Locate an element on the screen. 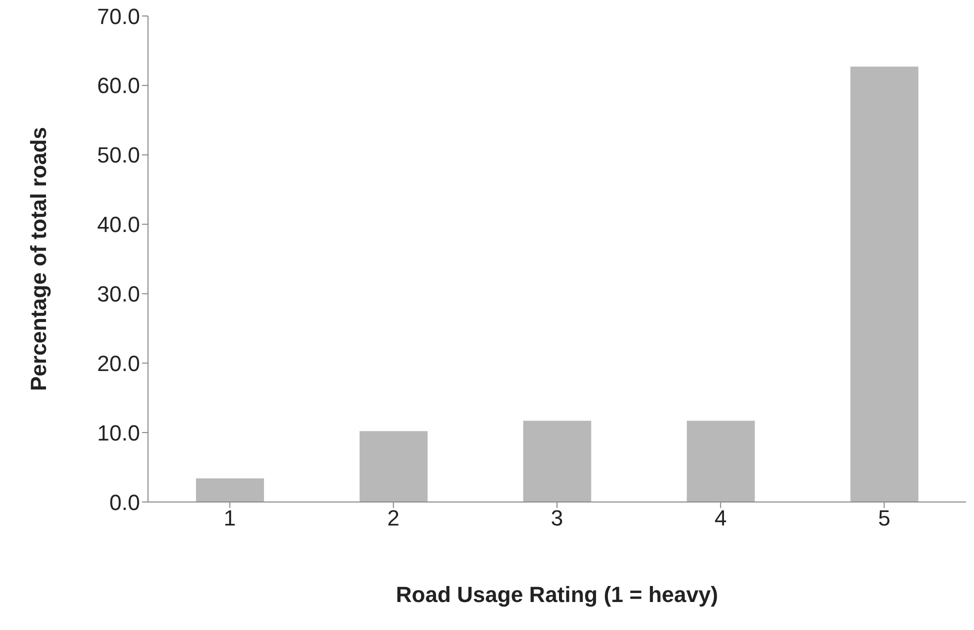  x-tick-label: 5 is located at coordinates (884, 518).